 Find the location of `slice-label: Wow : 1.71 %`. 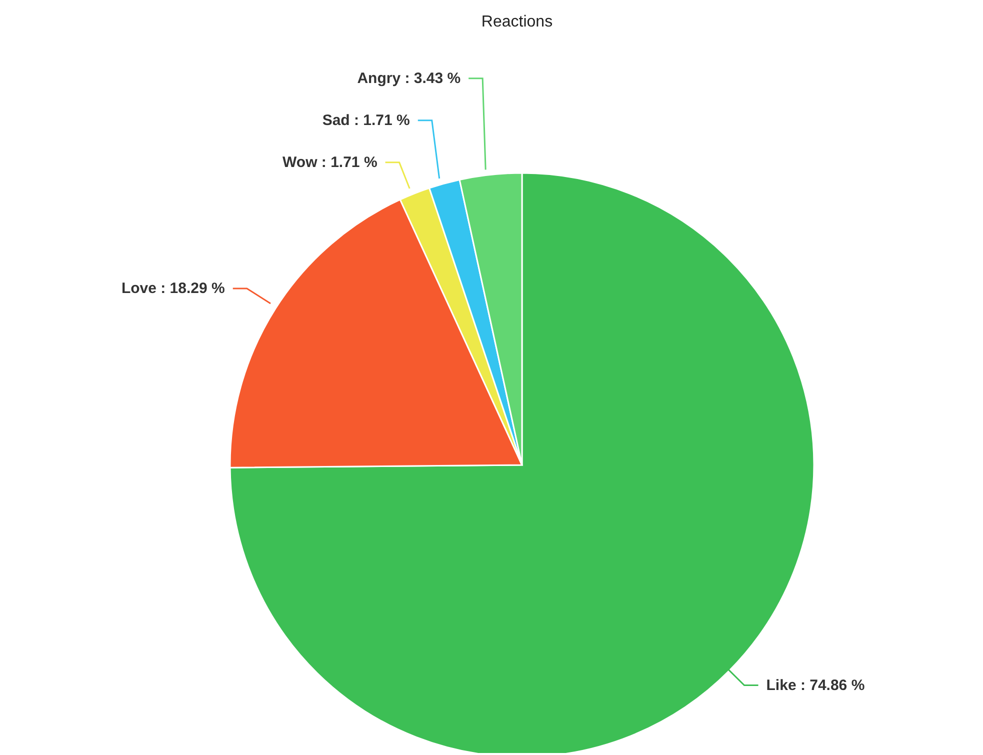

slice-label: Wow : 1.71 % is located at coordinates (330, 162).